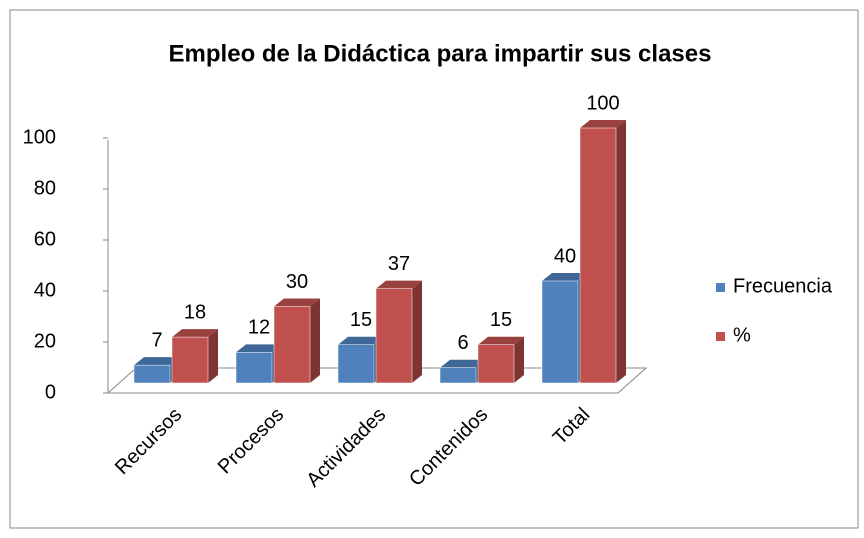 The image size is (864, 538). What do you see at coordinates (39, 137) in the screenshot?
I see `y-tick-label: 100` at bounding box center [39, 137].